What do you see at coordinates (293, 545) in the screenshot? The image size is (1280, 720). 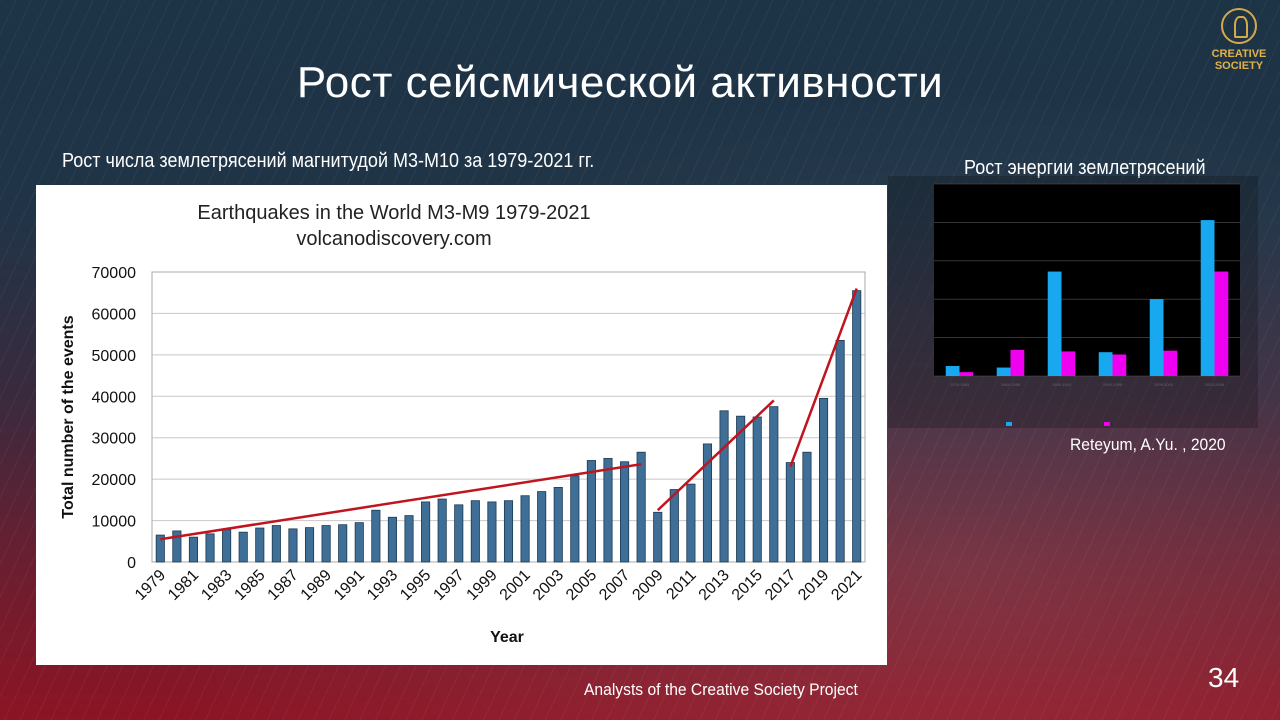 I see `bar-1987` at bounding box center [293, 545].